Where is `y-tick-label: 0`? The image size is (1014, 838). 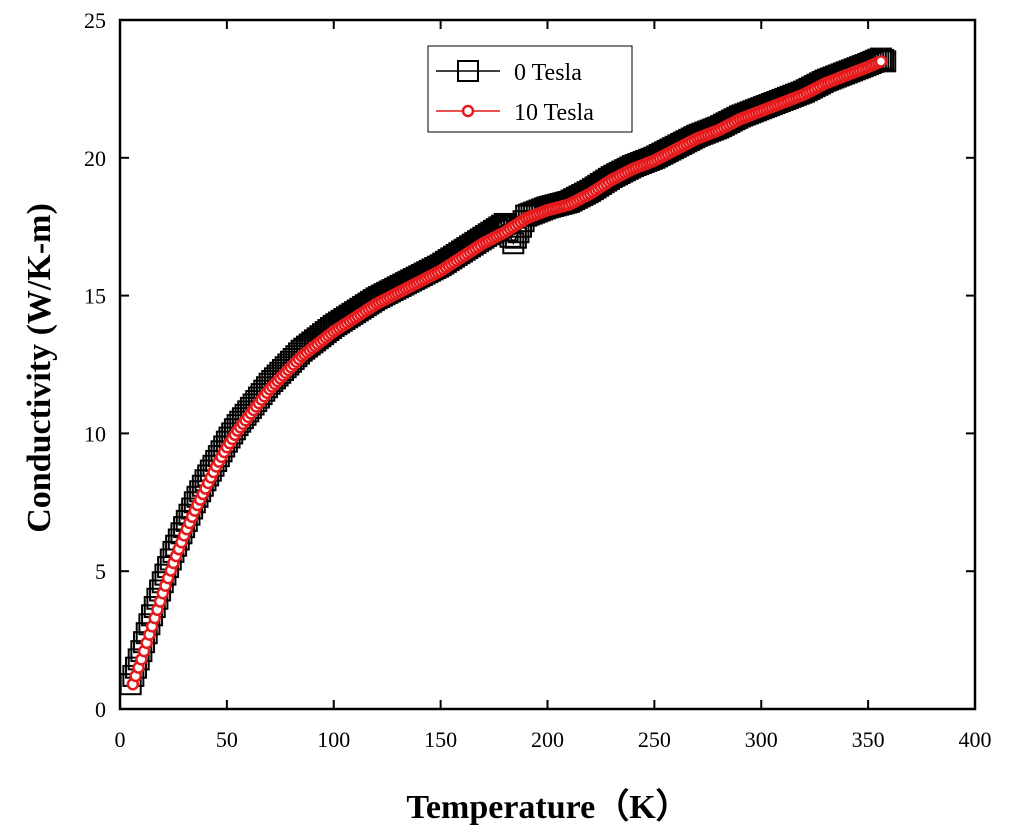 y-tick-label: 0 is located at coordinates (100, 709).